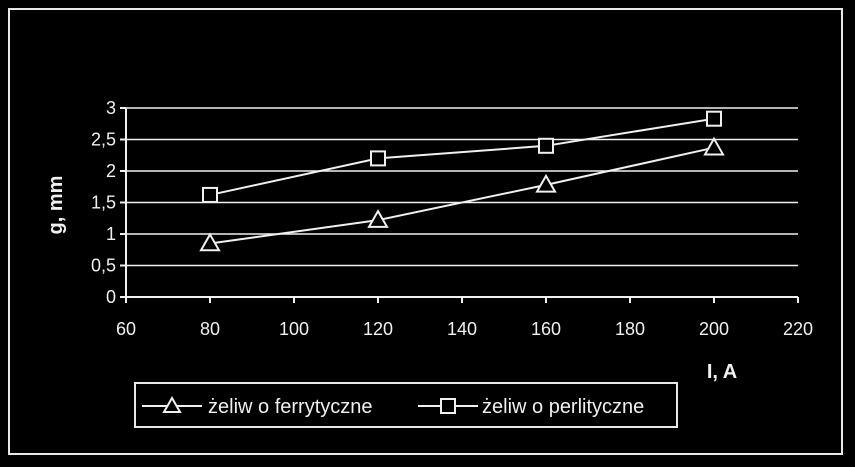 This screenshot has height=467, width=855. What do you see at coordinates (172, 404) in the screenshot?
I see `legend-triangle-marker` at bounding box center [172, 404].